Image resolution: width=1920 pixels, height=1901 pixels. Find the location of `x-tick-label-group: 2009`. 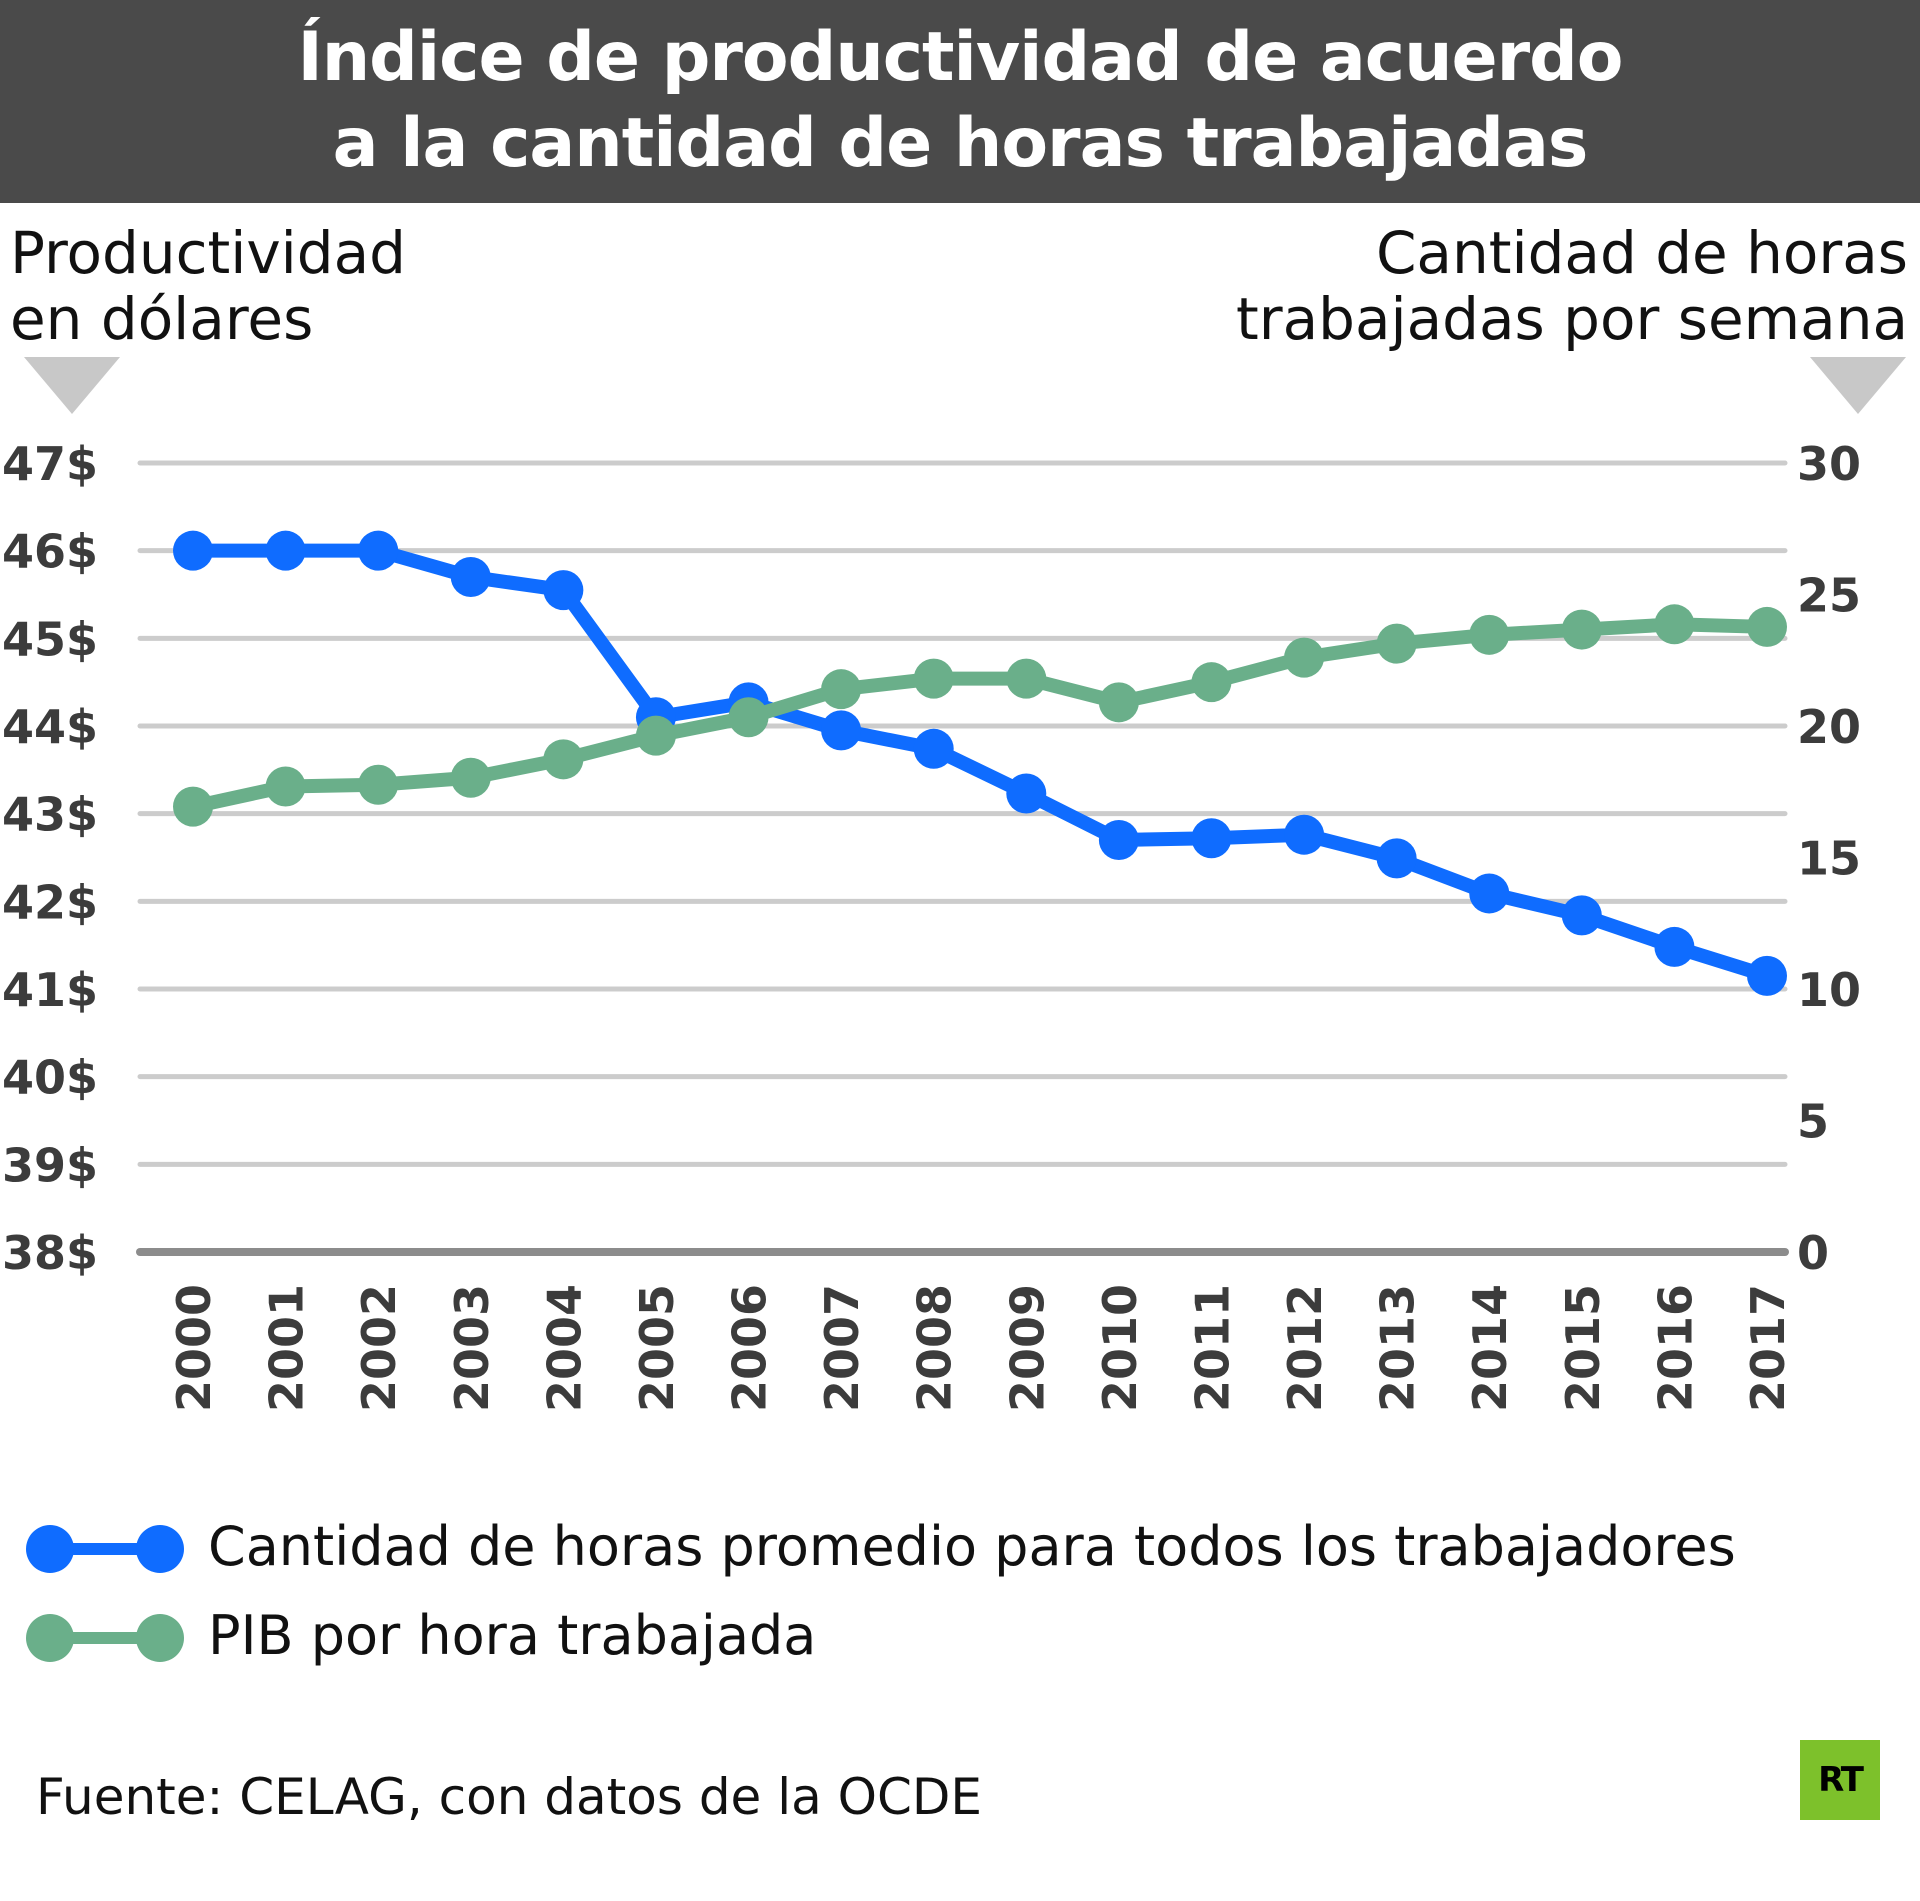

x-tick-label-group: 2009 is located at coordinates (1027, 1348).